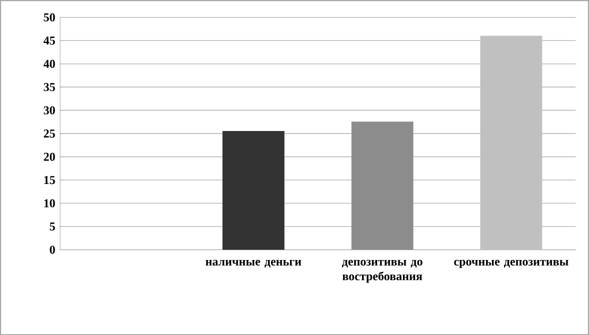 The image size is (589, 335). Describe the element at coordinates (49, 87) in the screenshot. I see `y-tick-label: 35` at that location.